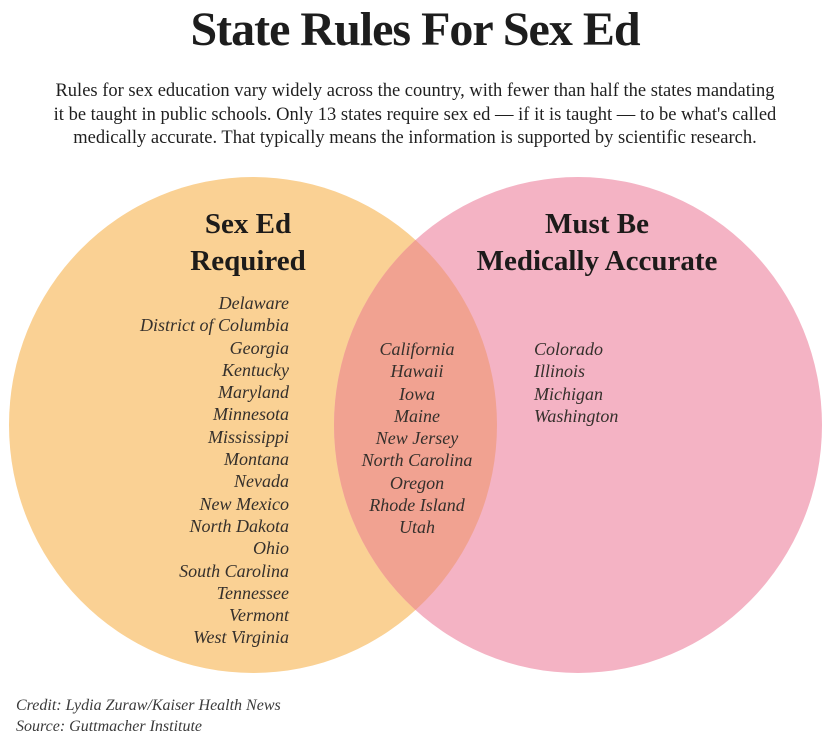  Describe the element at coordinates (251, 414) in the screenshot. I see `state-item: Minnesota` at that location.